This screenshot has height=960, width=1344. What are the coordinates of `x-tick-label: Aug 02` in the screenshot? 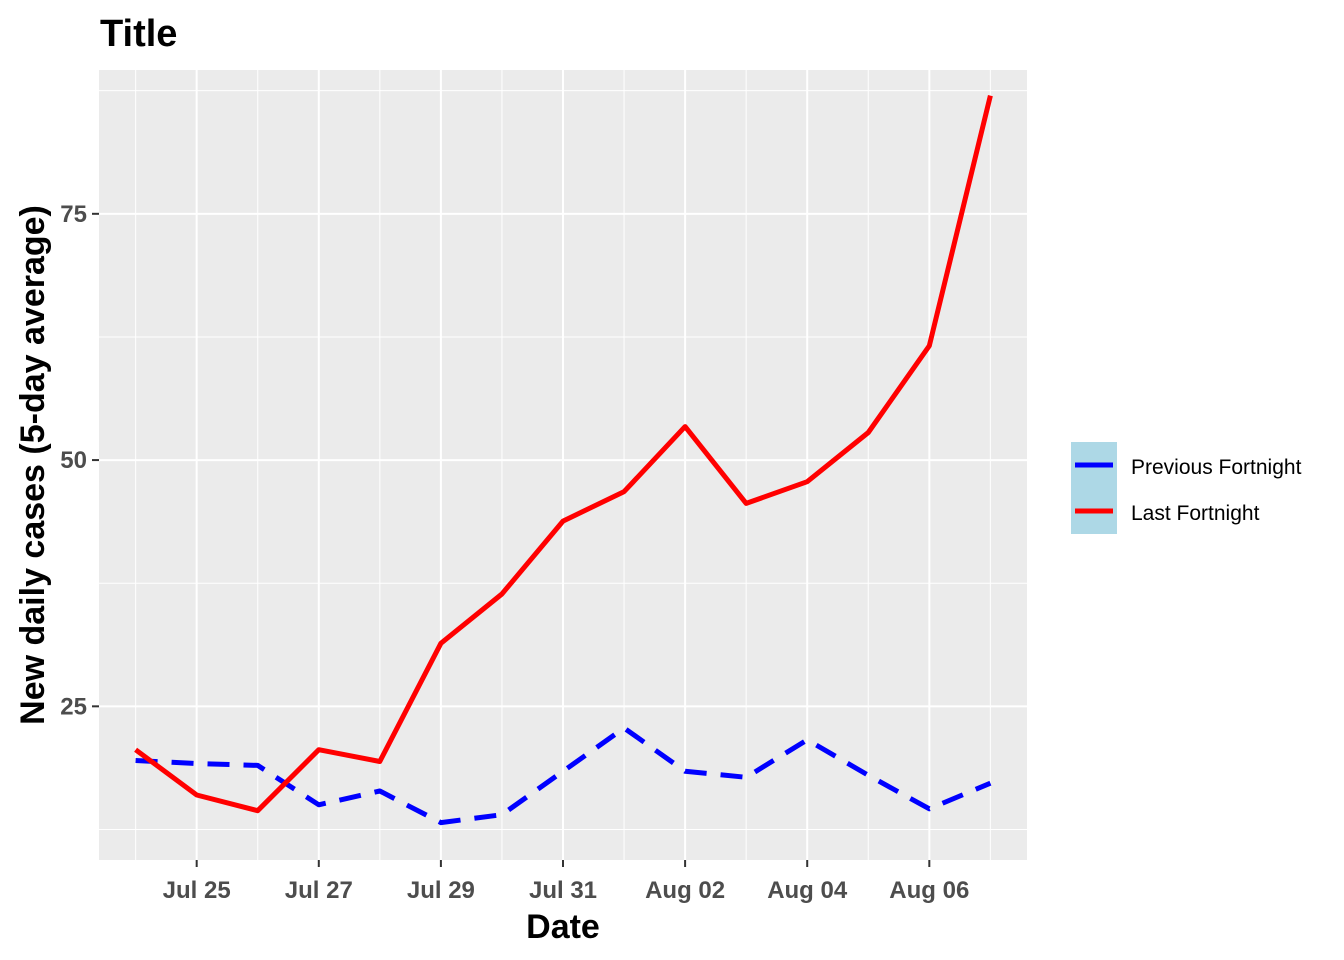 It's located at (685, 890).